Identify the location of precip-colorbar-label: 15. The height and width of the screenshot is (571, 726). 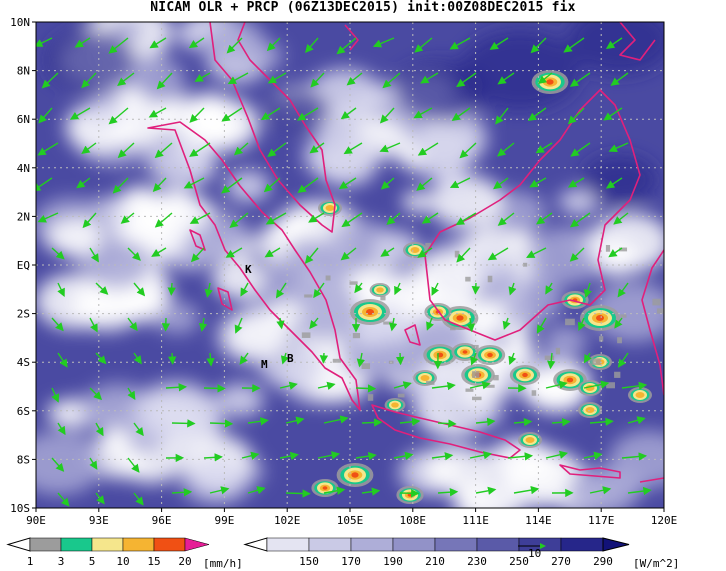
(153, 561).